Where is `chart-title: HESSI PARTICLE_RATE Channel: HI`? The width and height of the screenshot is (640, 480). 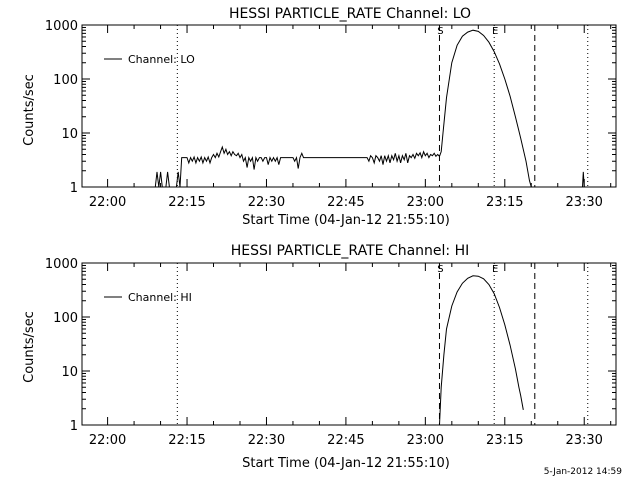 chart-title: HESSI PARTICLE_RATE Channel: HI is located at coordinates (350, 251).